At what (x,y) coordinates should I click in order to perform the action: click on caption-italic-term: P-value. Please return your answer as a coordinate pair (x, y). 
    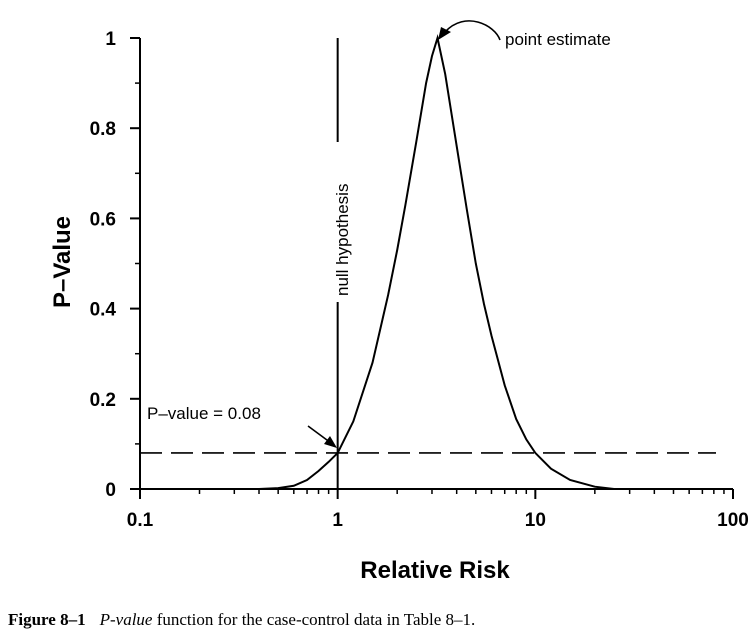
    Looking at the image, I should click on (126, 619).